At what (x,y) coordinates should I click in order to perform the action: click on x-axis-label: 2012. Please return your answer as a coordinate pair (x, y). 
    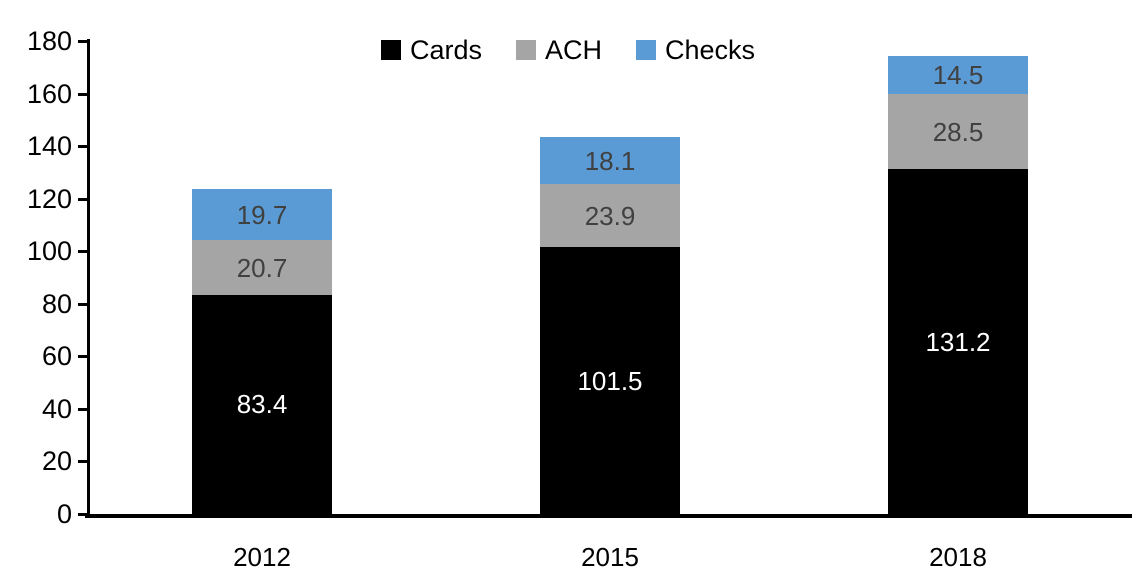
    Looking at the image, I should click on (262, 557).